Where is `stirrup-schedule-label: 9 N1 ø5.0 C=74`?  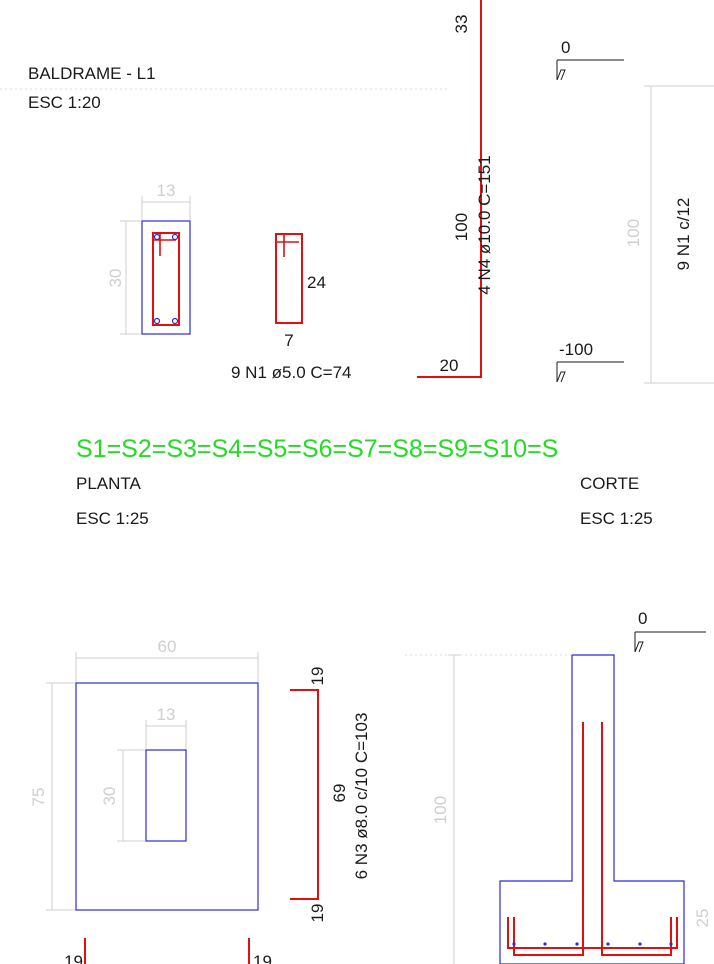
stirrup-schedule-label: 9 N1 ø5.0 C=74 is located at coordinates (291, 372).